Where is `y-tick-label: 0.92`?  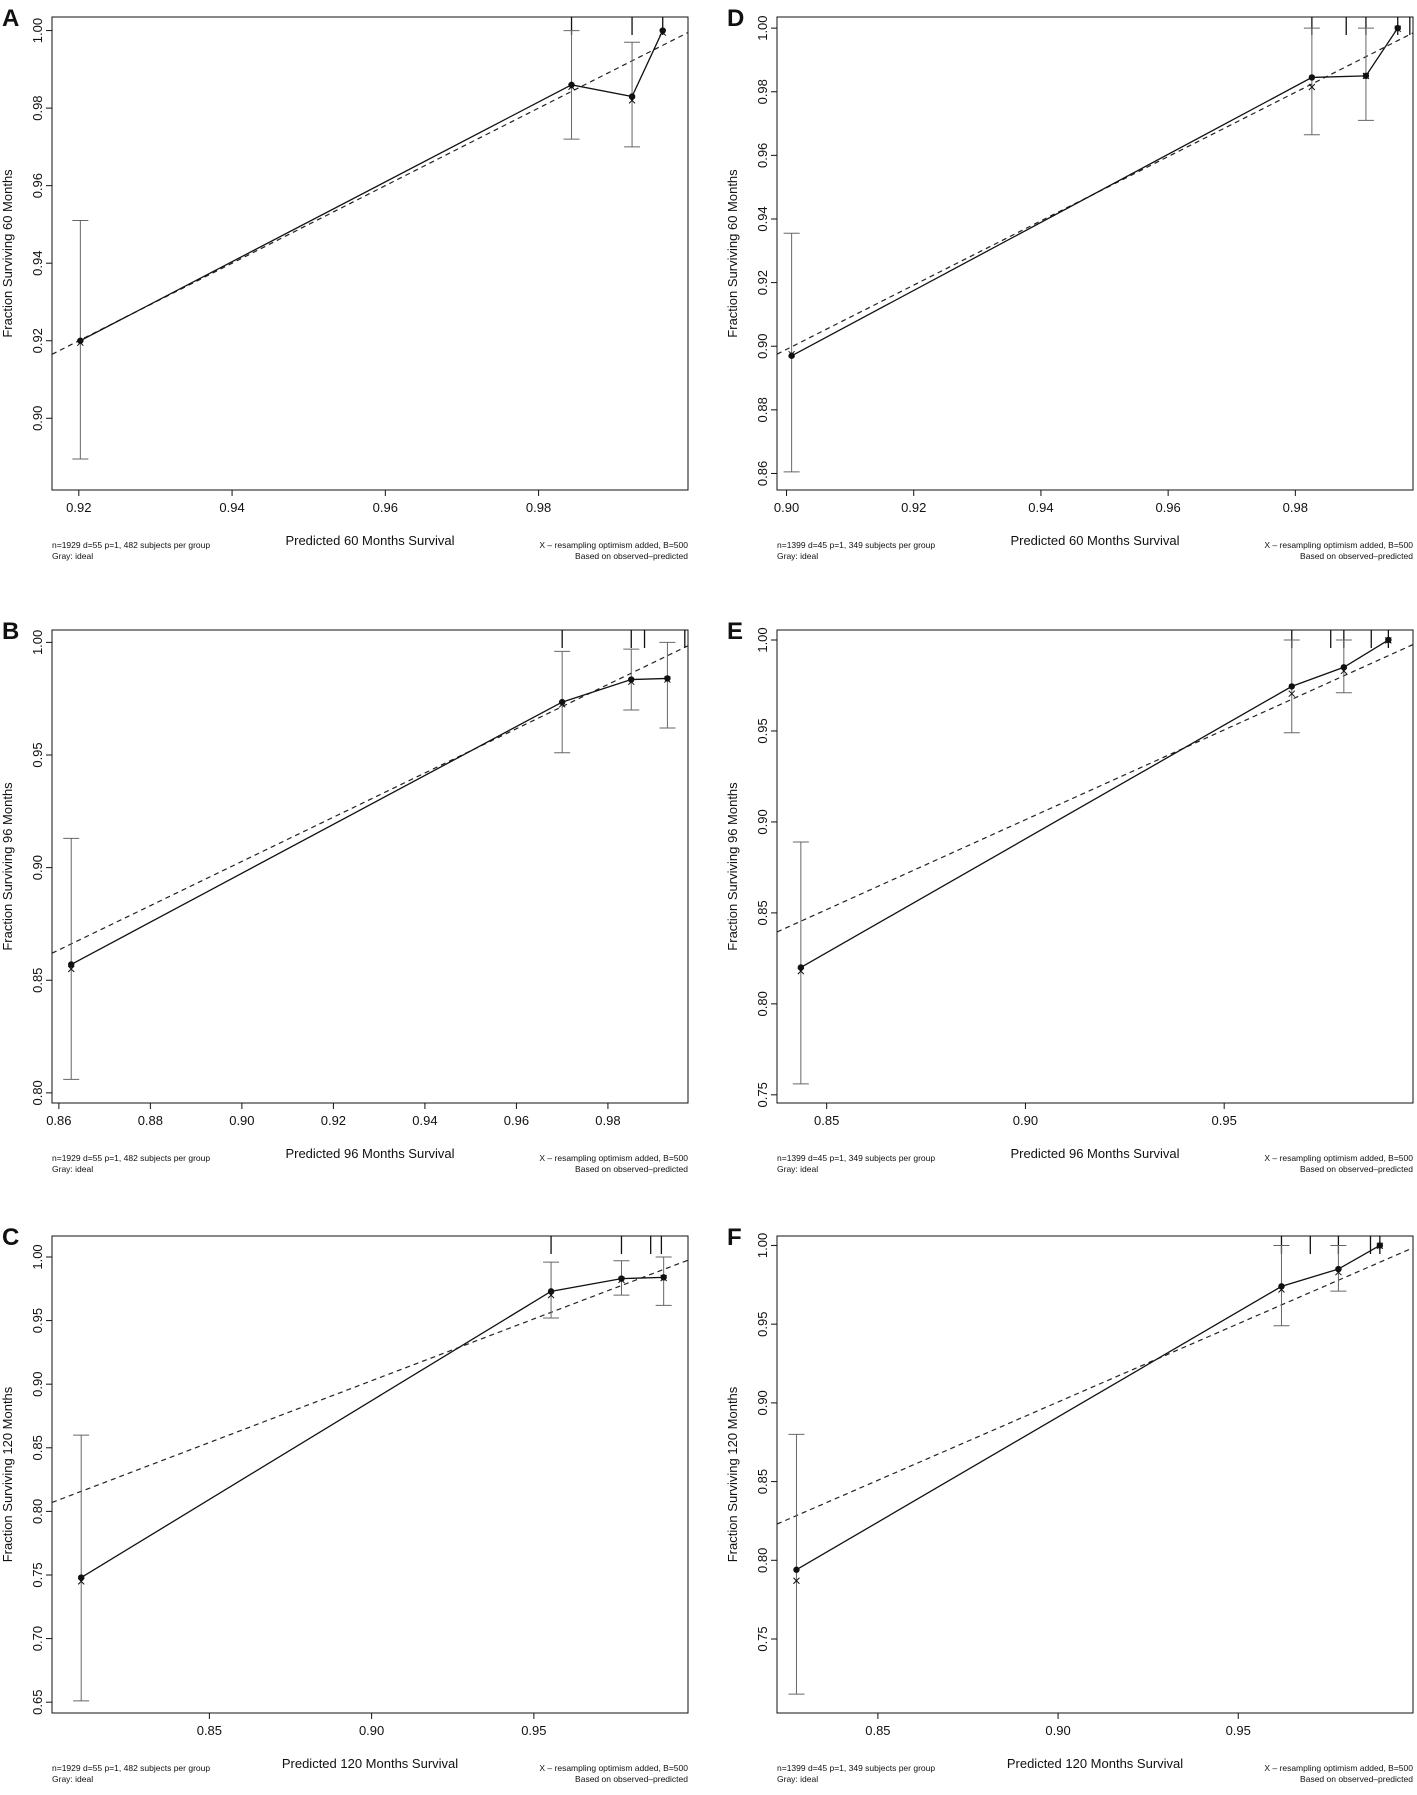 y-tick-label: 0.92 is located at coordinates (762, 282).